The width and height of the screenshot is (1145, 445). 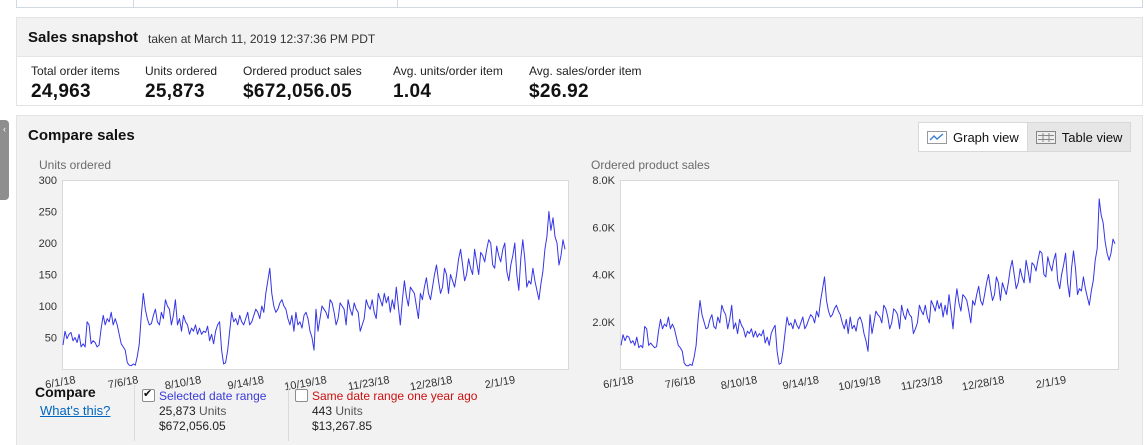 I want to click on units-chart-title: Units ordered, so click(x=75, y=165).